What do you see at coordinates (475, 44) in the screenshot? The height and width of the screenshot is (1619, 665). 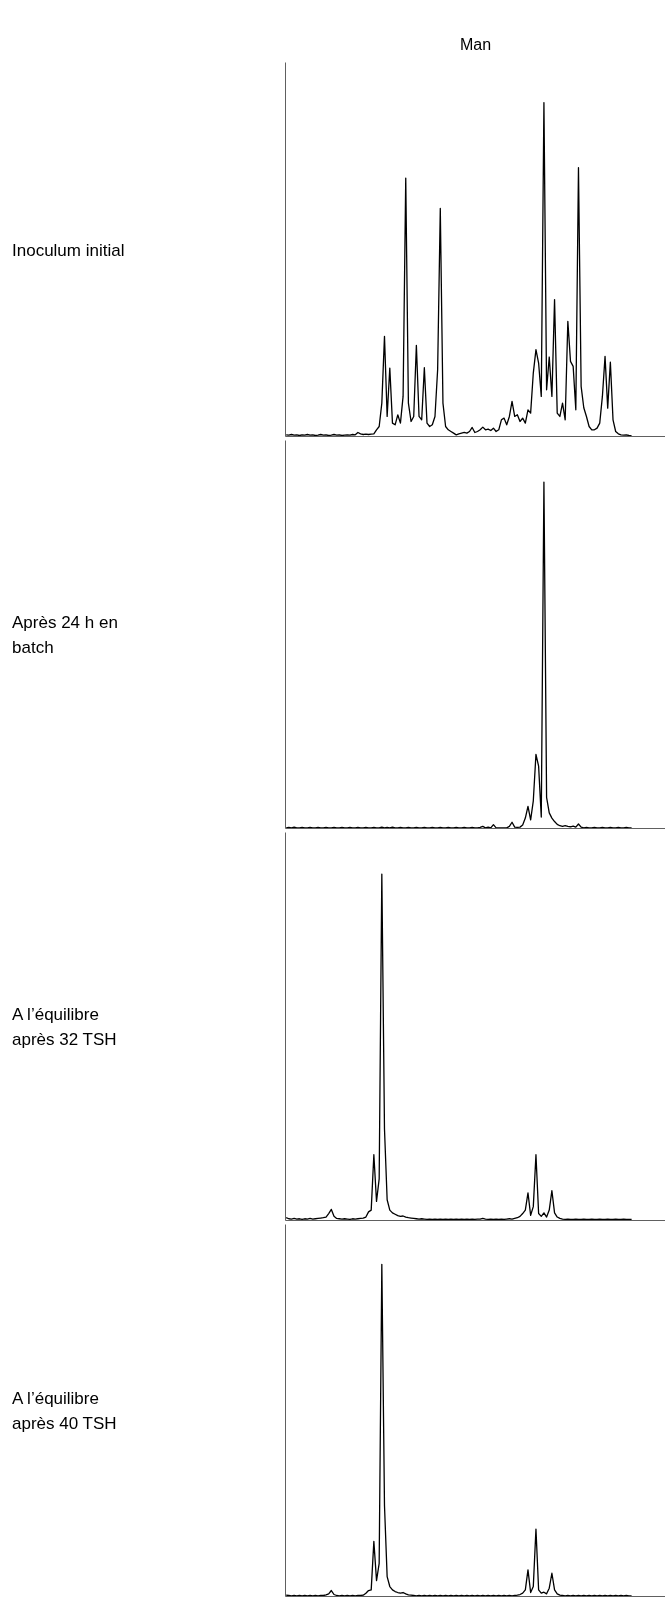 I see `chart-title: Man` at bounding box center [475, 44].